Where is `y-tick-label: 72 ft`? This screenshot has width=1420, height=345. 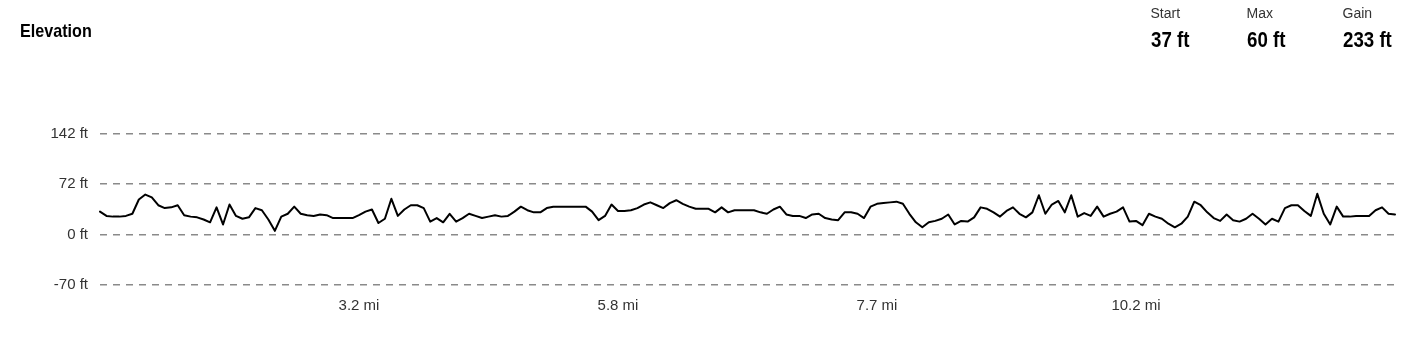
y-tick-label: 72 ft is located at coordinates (73, 182).